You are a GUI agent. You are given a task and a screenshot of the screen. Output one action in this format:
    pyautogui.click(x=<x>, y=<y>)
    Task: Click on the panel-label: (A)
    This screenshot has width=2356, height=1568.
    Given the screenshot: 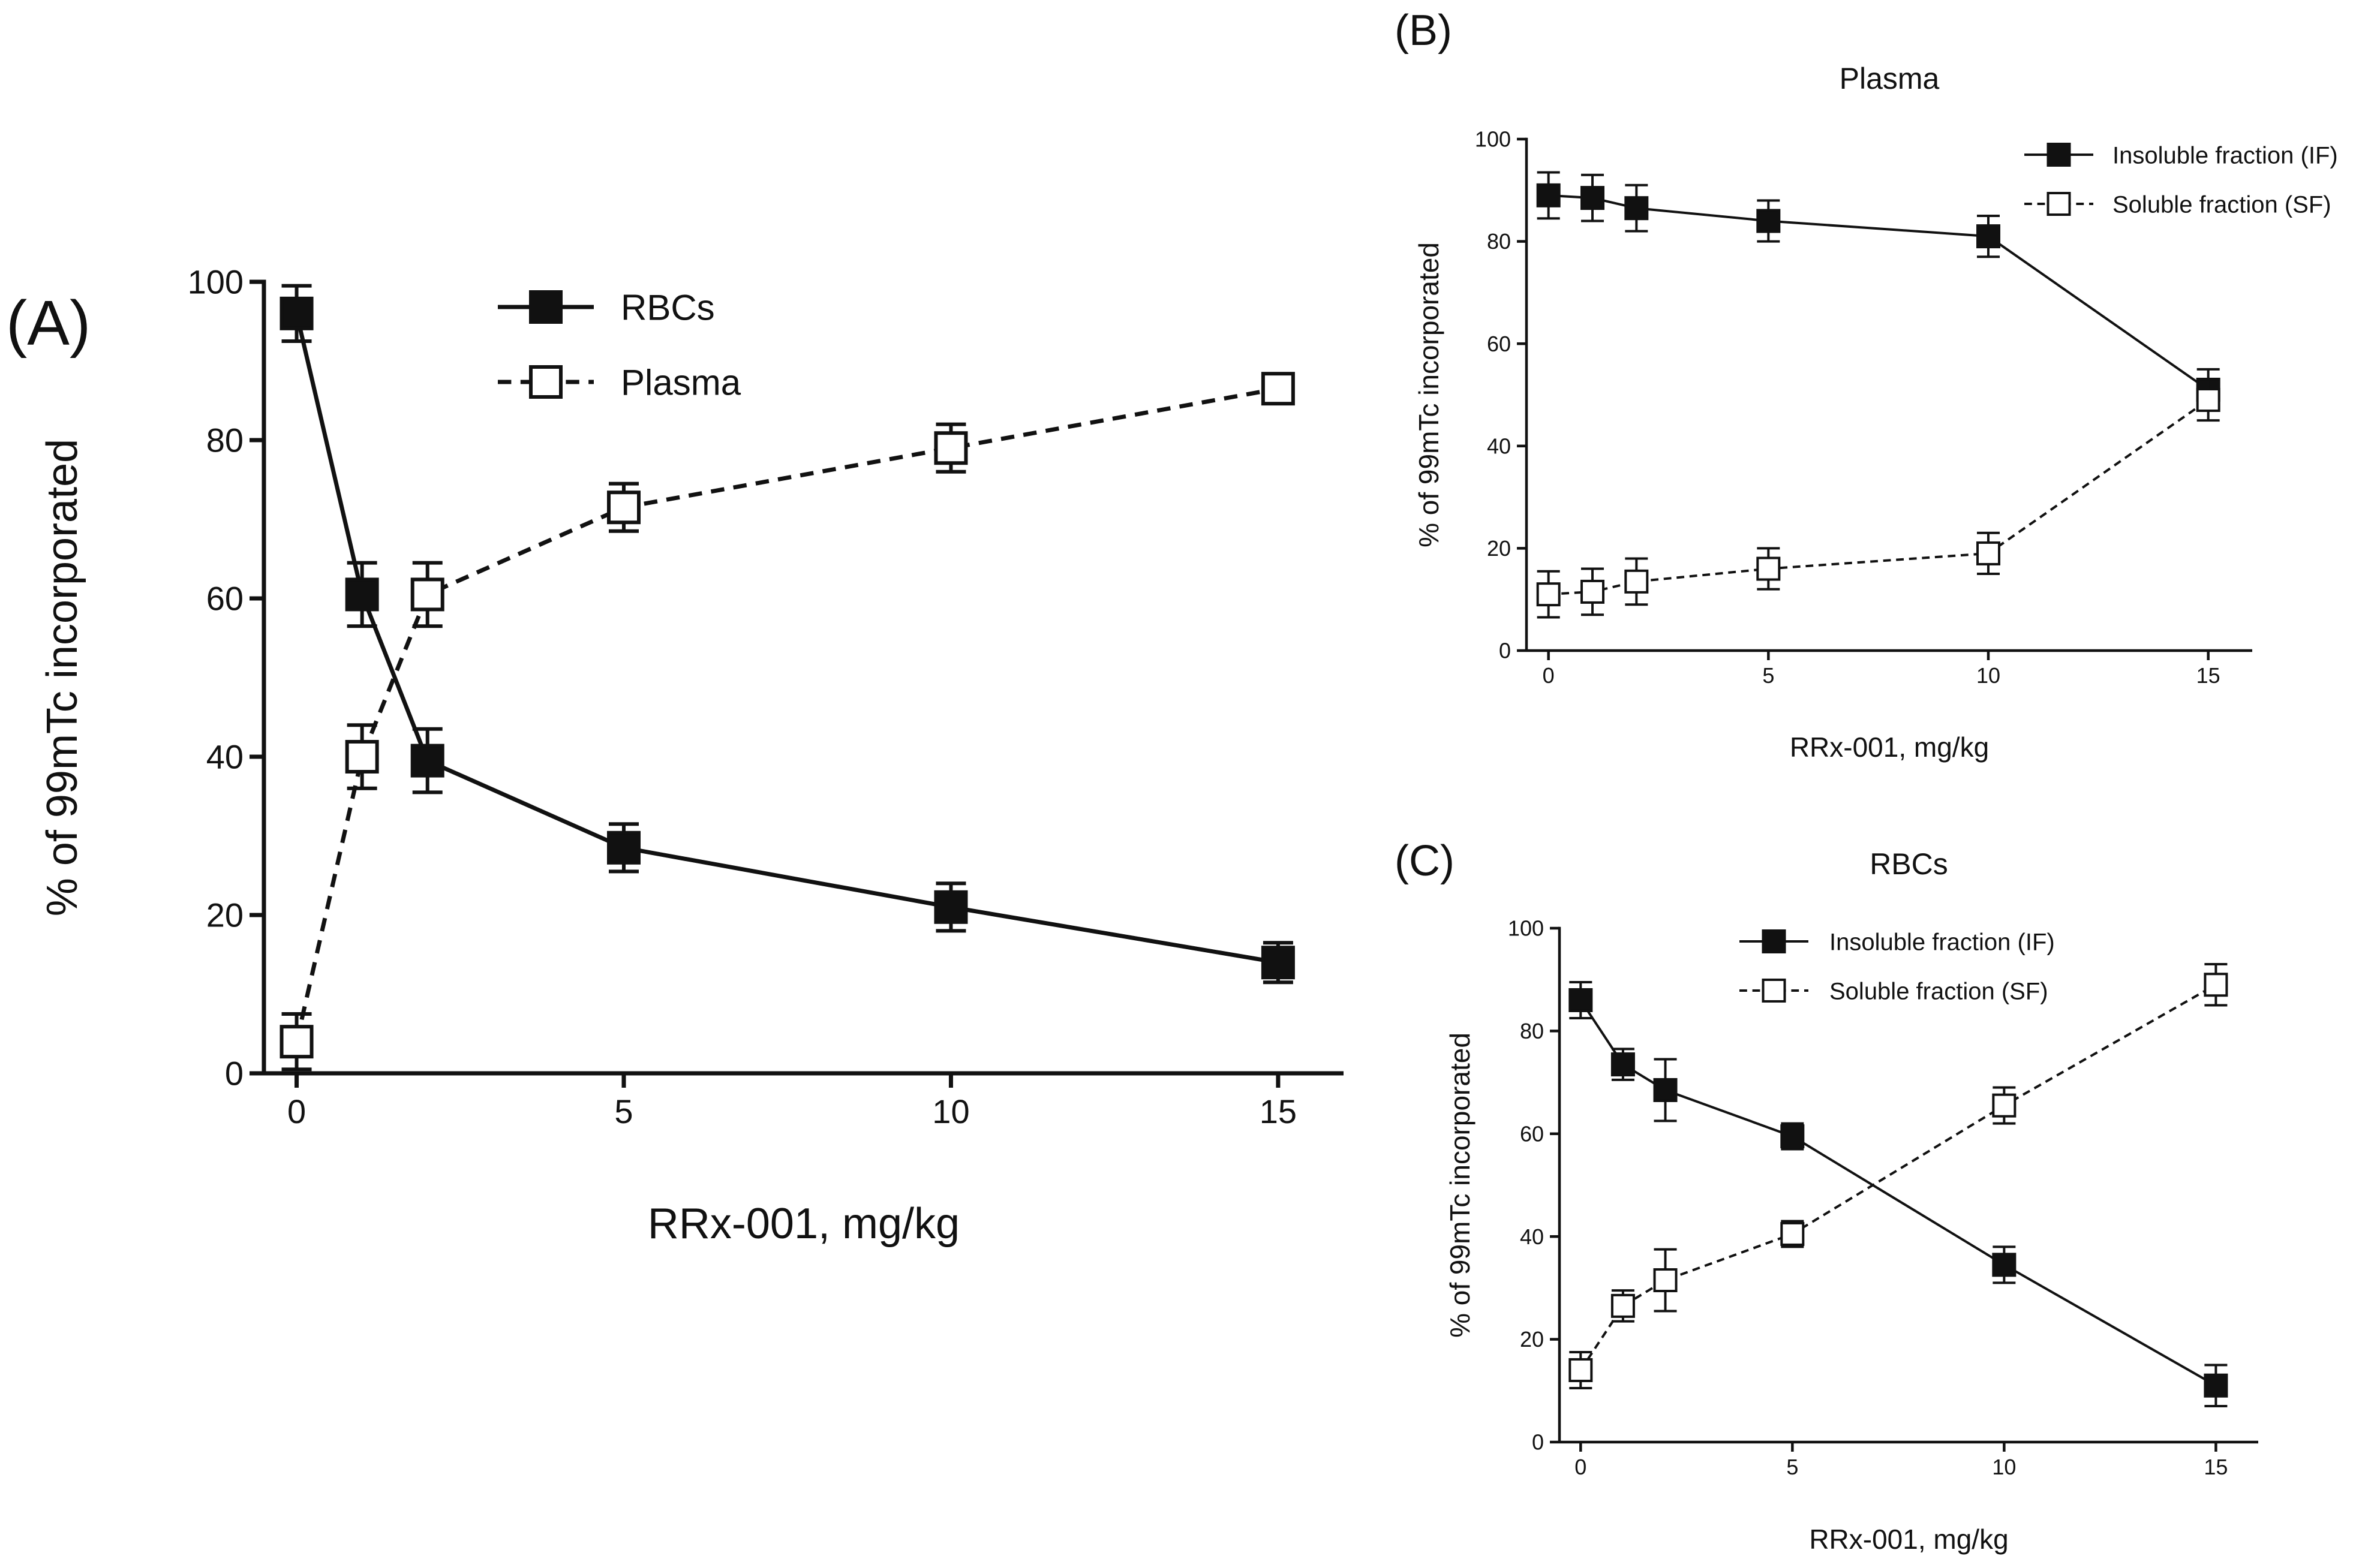 What is the action you would take?
    pyautogui.click(x=49, y=323)
    